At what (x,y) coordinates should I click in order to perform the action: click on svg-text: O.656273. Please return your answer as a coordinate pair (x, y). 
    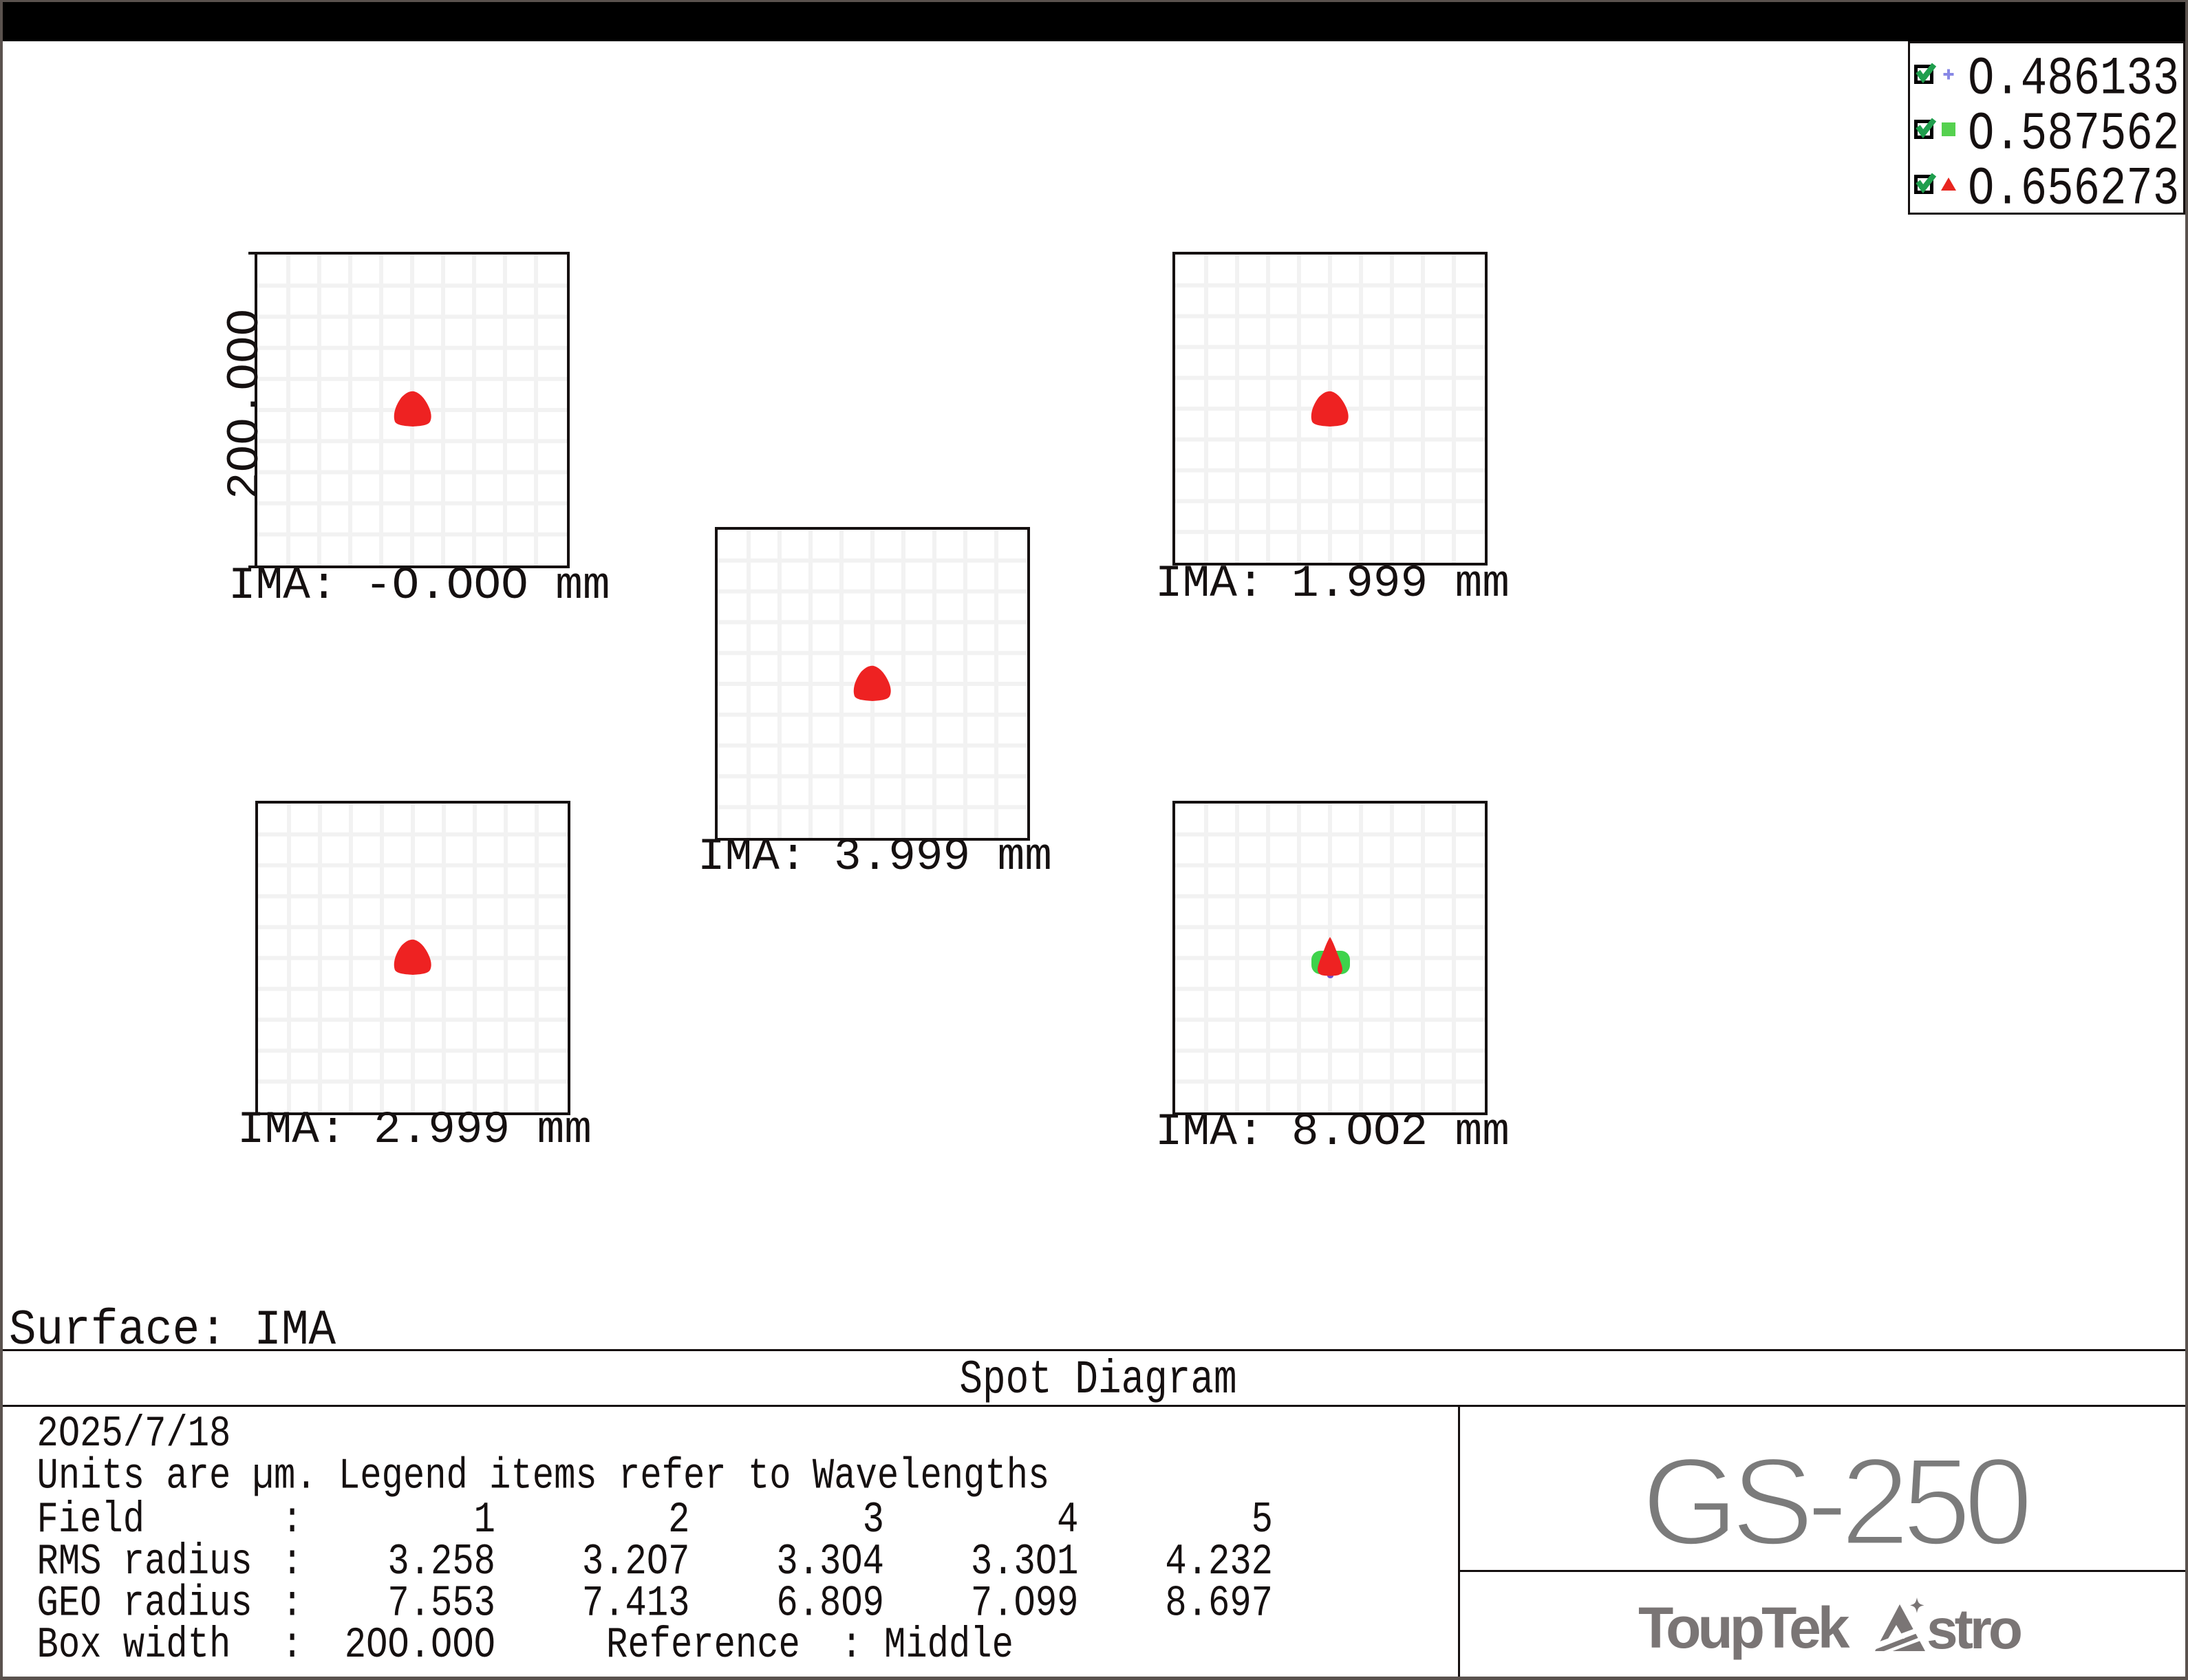
    Looking at the image, I should click on (2073, 189).